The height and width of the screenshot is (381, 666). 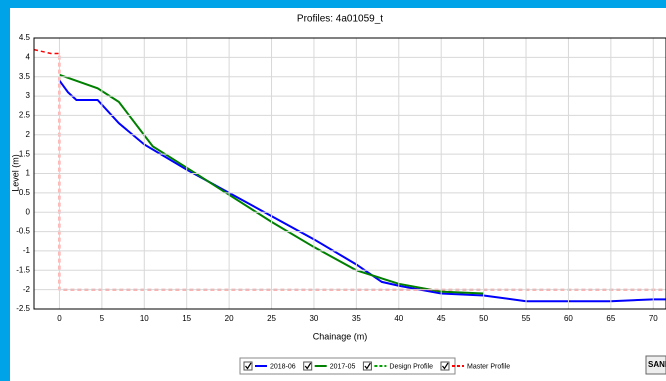 What do you see at coordinates (488, 366) in the screenshot?
I see `legend-label: Master Profile` at bounding box center [488, 366].